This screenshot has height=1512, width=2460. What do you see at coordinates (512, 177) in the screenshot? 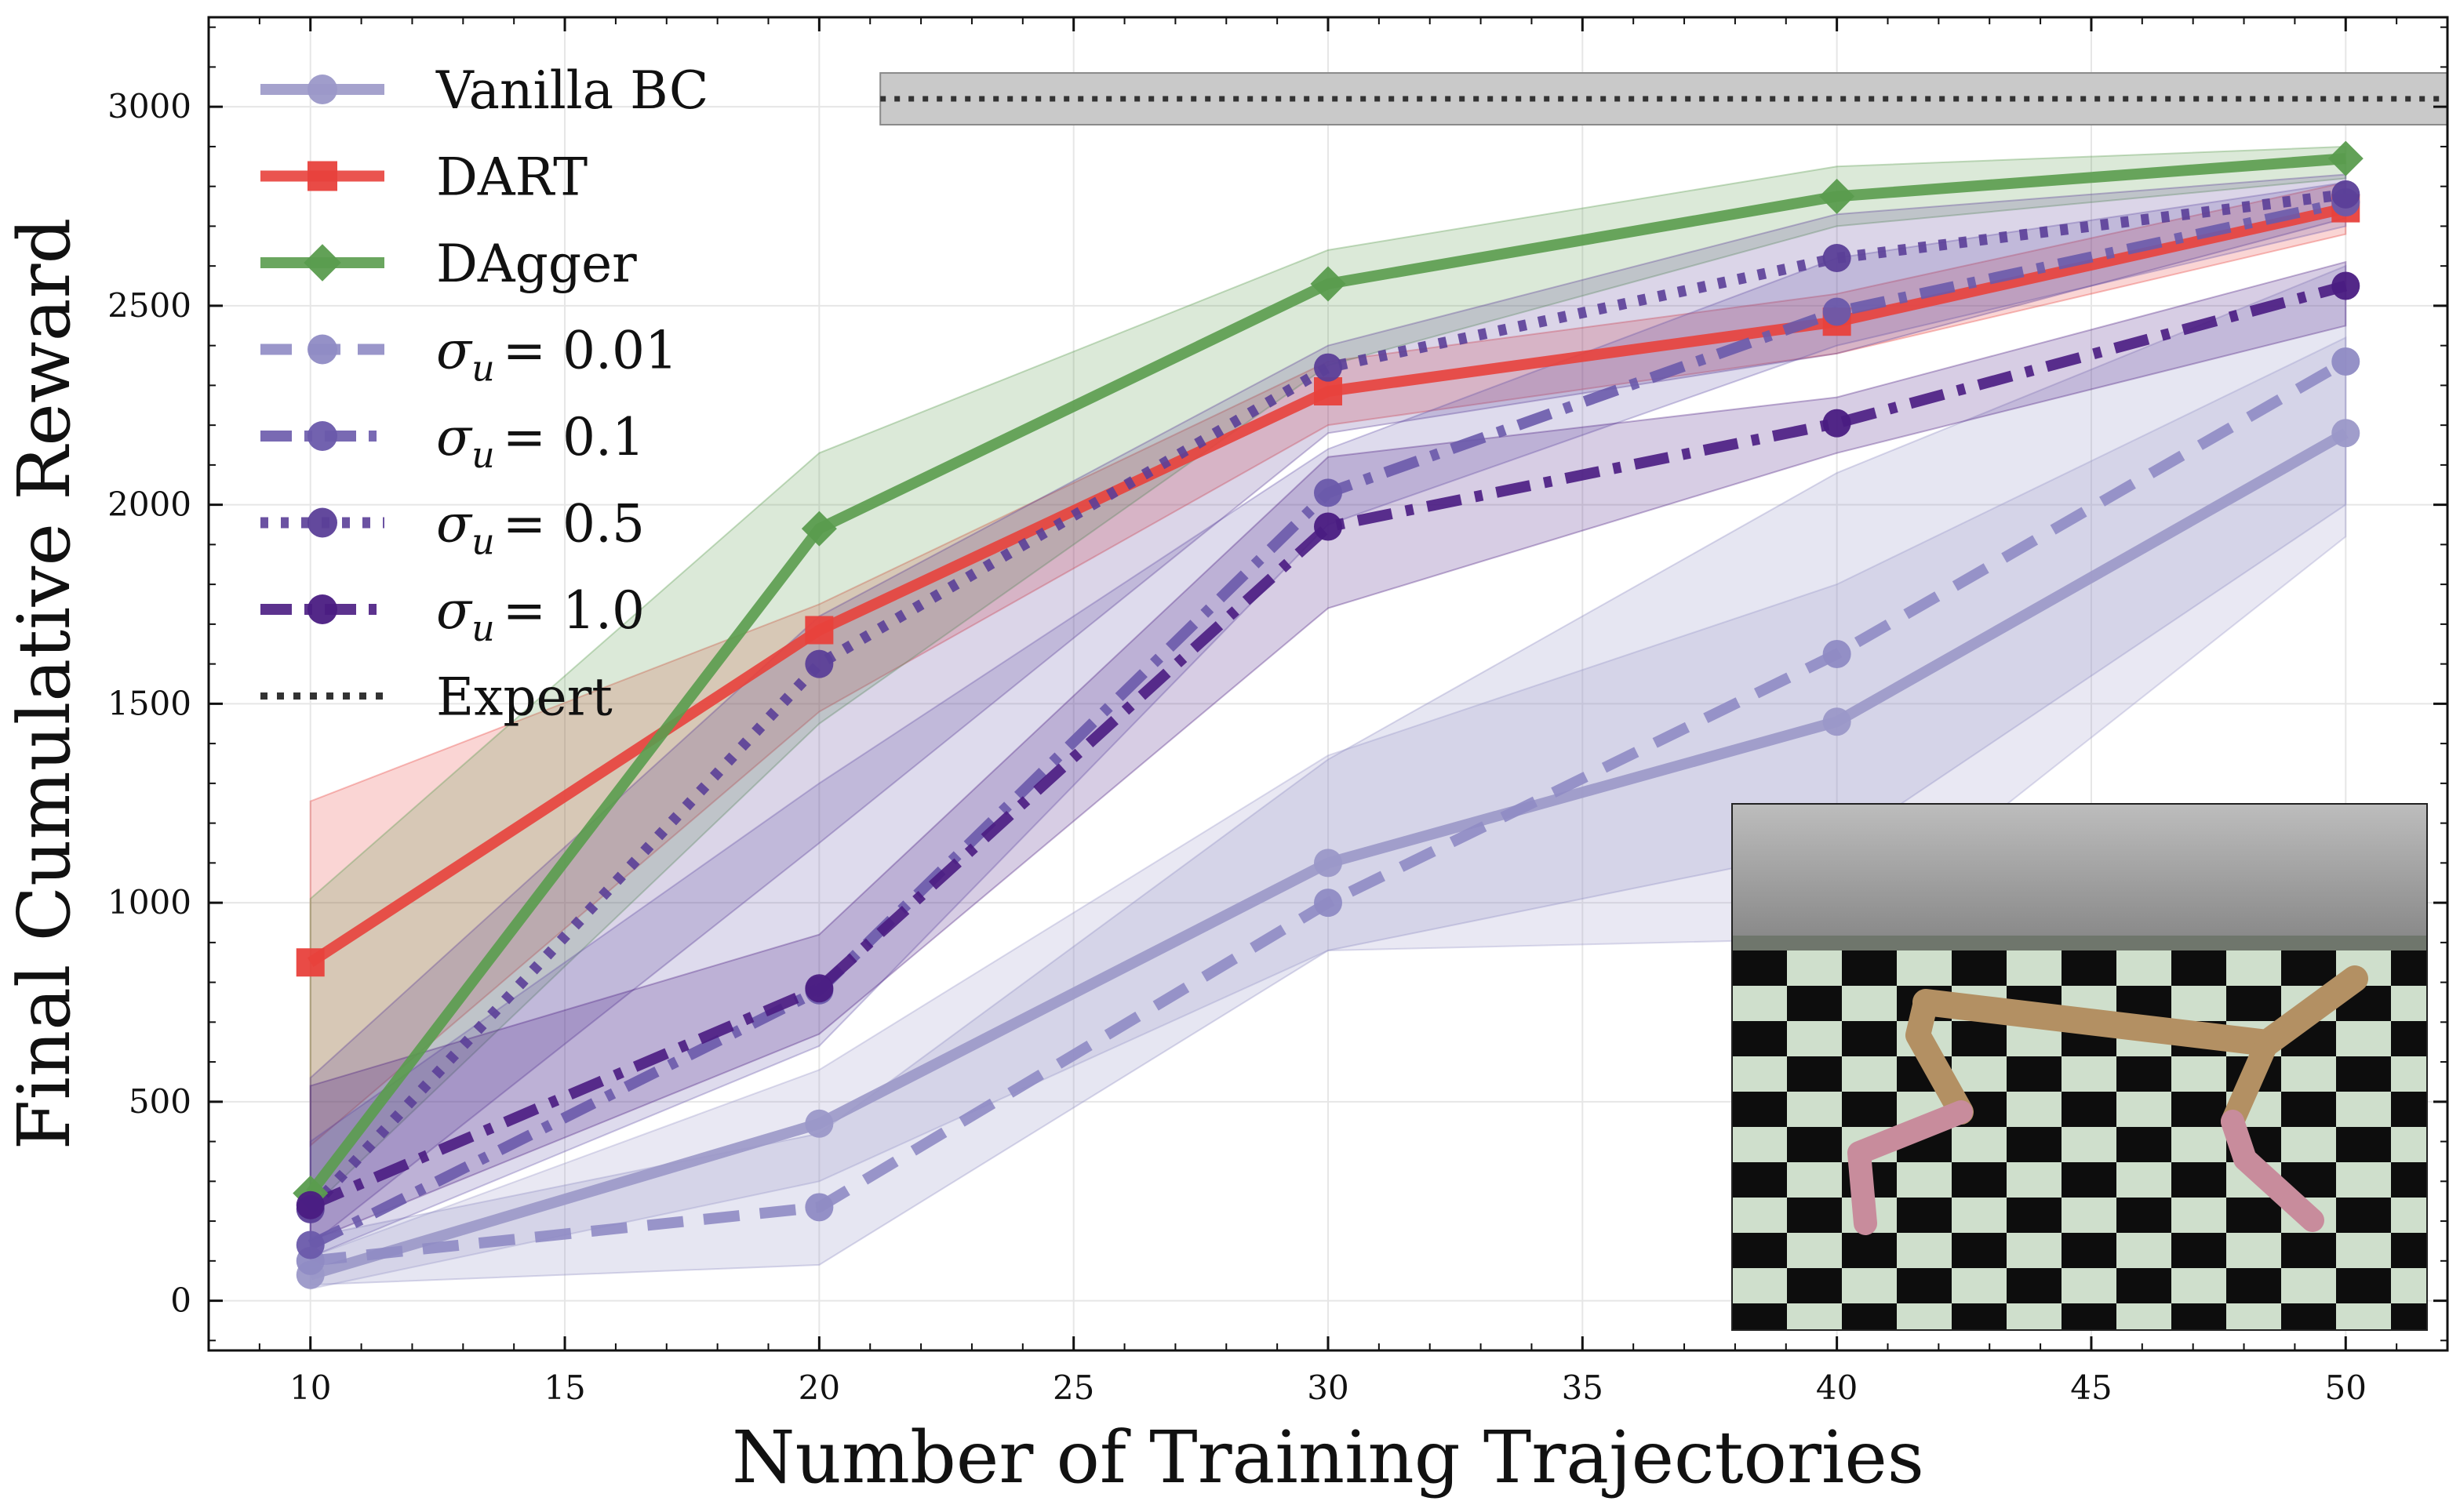
I see `legend-label: DART` at bounding box center [512, 177].